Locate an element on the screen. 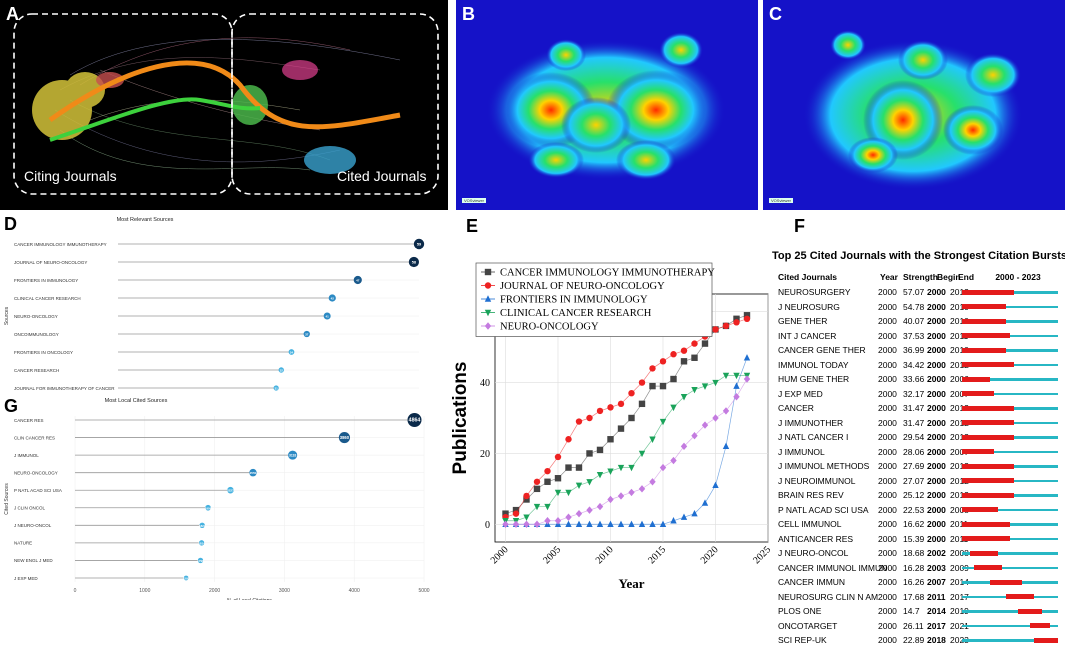  journal-name: J NEUROIMMUNOL is located at coordinates (817, 480).